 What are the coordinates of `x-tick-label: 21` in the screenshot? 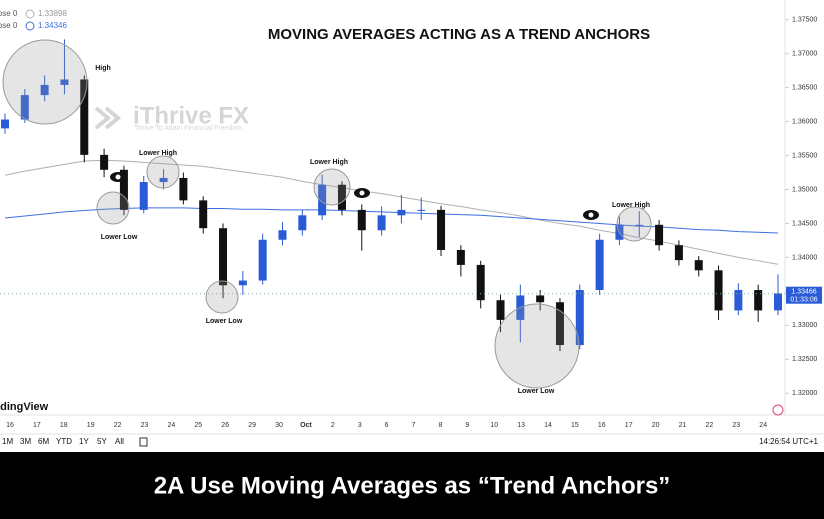 It's located at (683, 425).